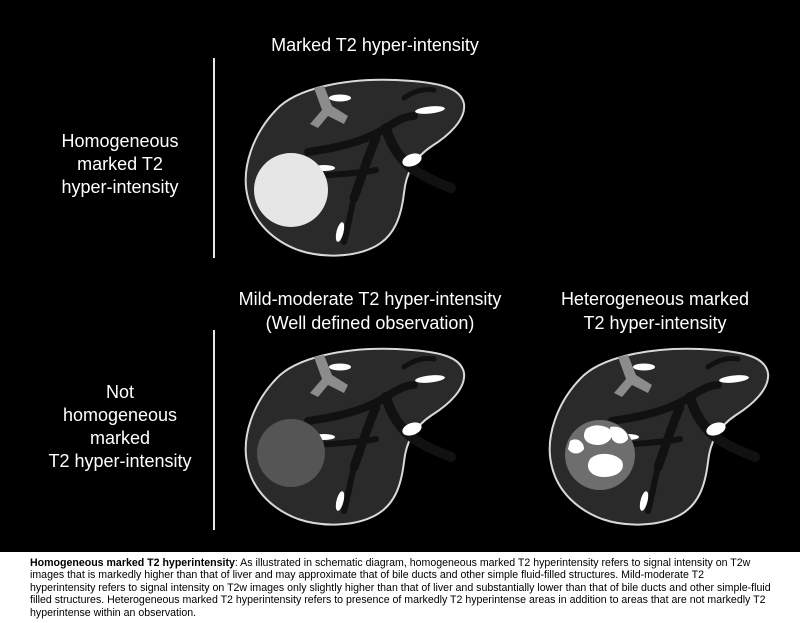 Image resolution: width=800 pixels, height=623 pixels. What do you see at coordinates (132, 563) in the screenshot?
I see `caption-heading: Homogeneous marked T2 hyperintensity` at bounding box center [132, 563].